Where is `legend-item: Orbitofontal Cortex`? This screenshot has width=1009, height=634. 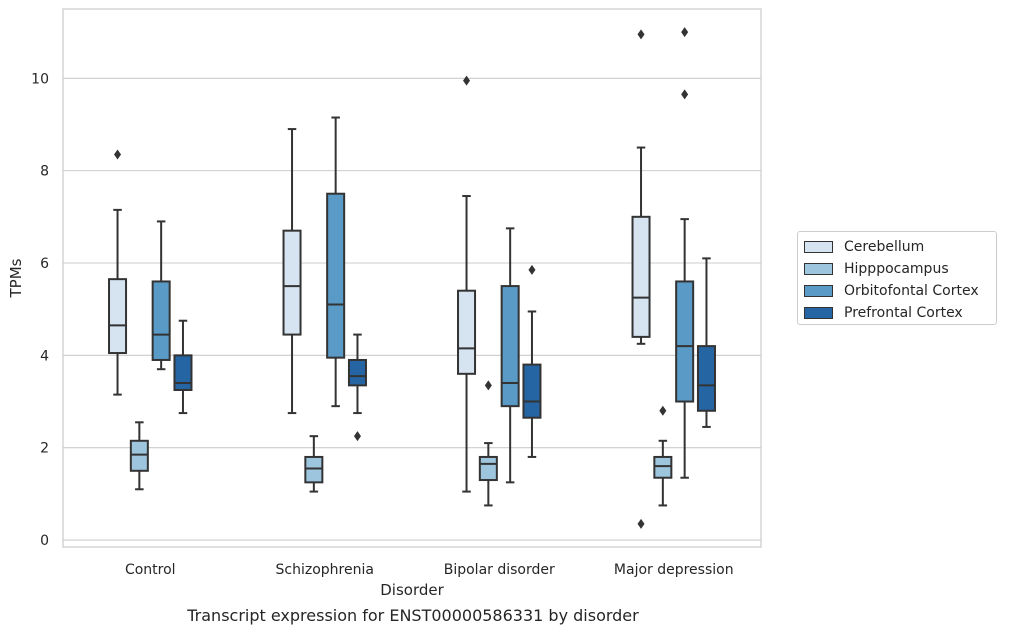
legend-item: Orbitofontal Cortex is located at coordinates (897, 291).